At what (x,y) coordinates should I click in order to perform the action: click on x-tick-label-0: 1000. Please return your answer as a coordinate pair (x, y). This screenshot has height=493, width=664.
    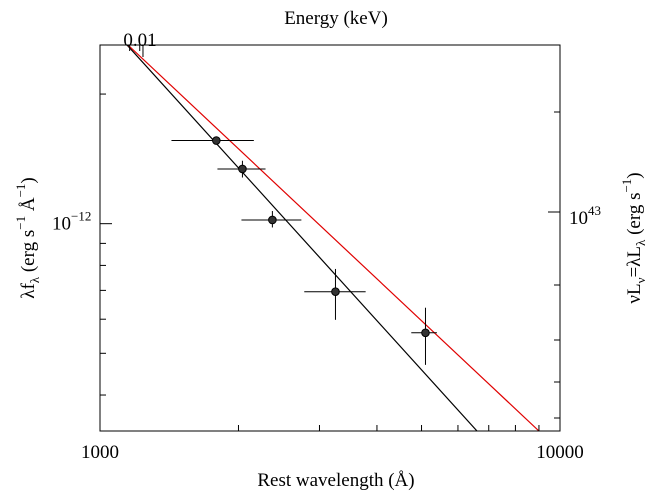
    Looking at the image, I should click on (100, 452).